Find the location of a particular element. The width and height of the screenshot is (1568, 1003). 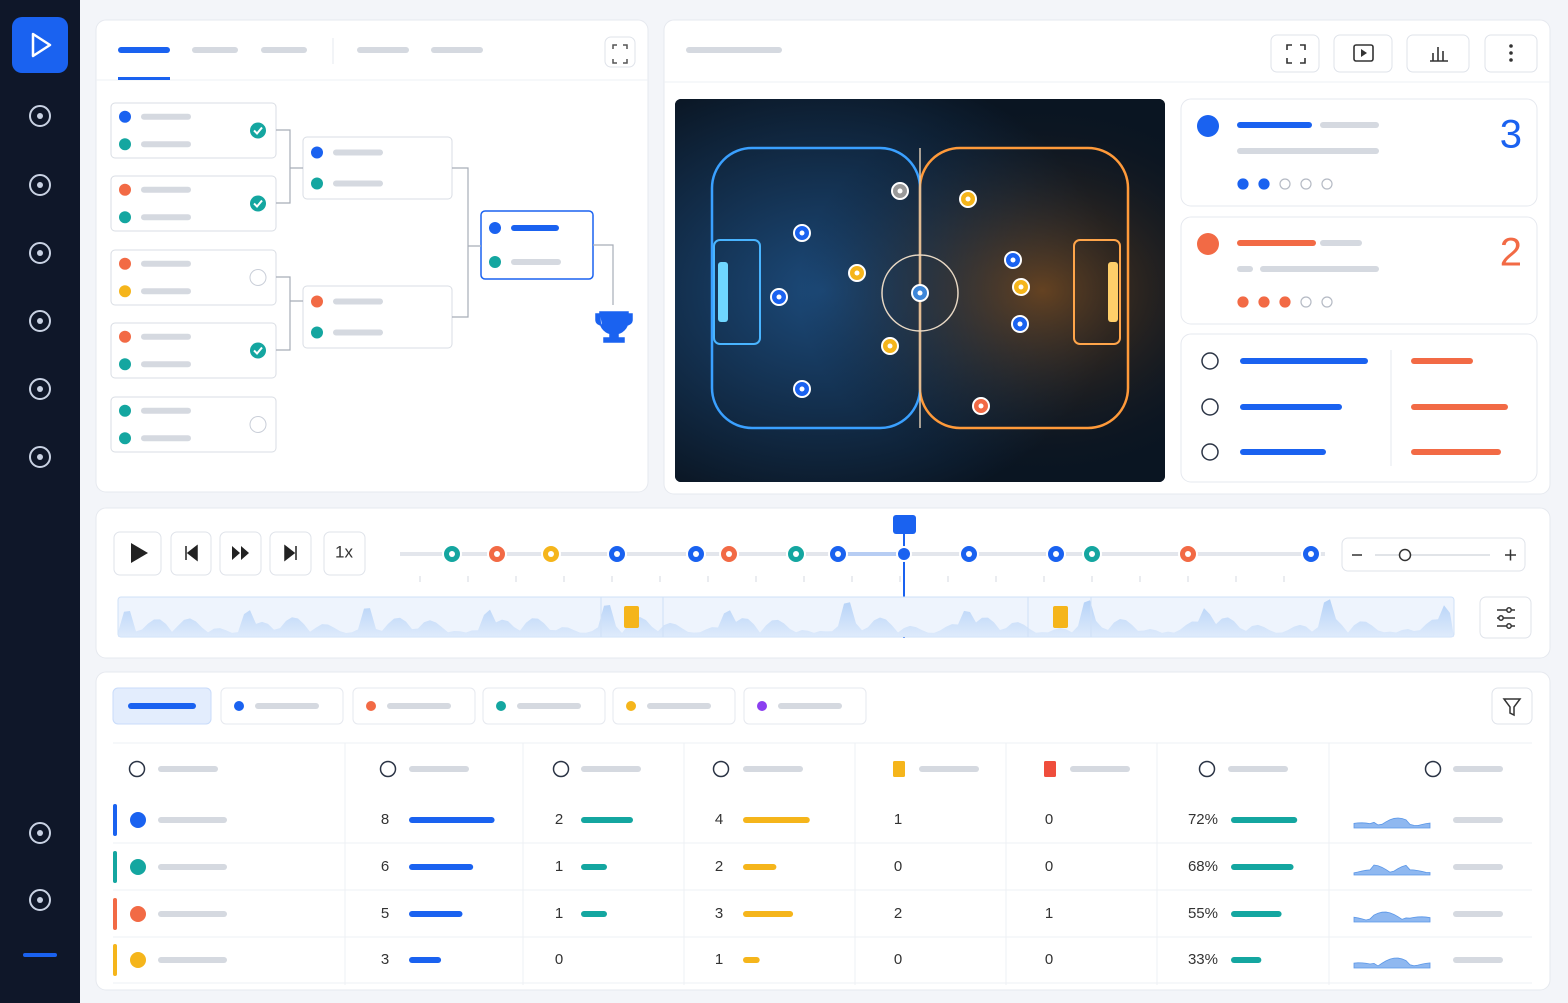

home-button is located at coordinates (40, 45).